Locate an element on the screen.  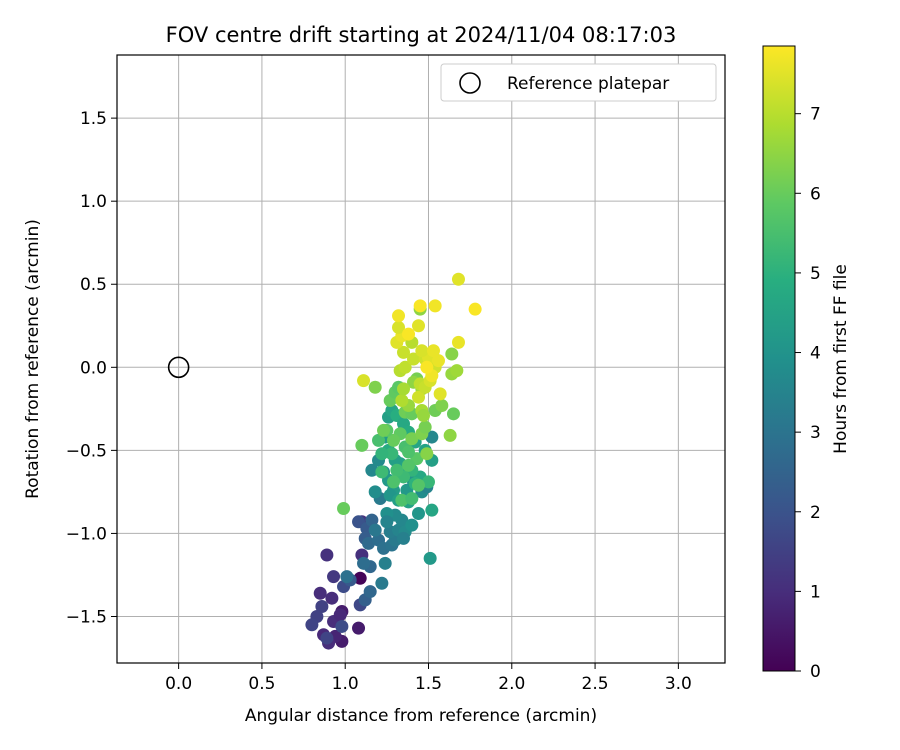
y-tick-label: −1.5 is located at coordinates (86, 617).